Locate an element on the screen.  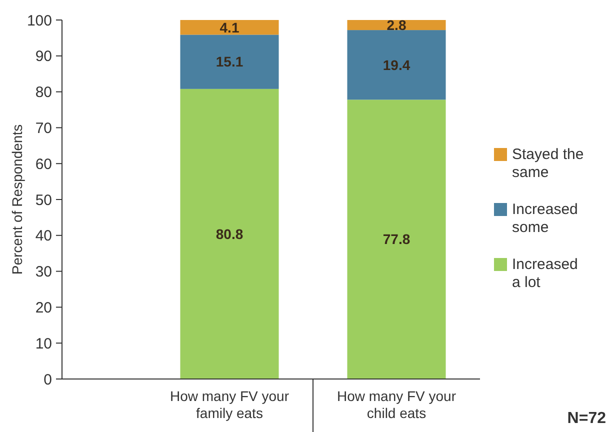
y-tick-label: 50 is located at coordinates (43, 200).